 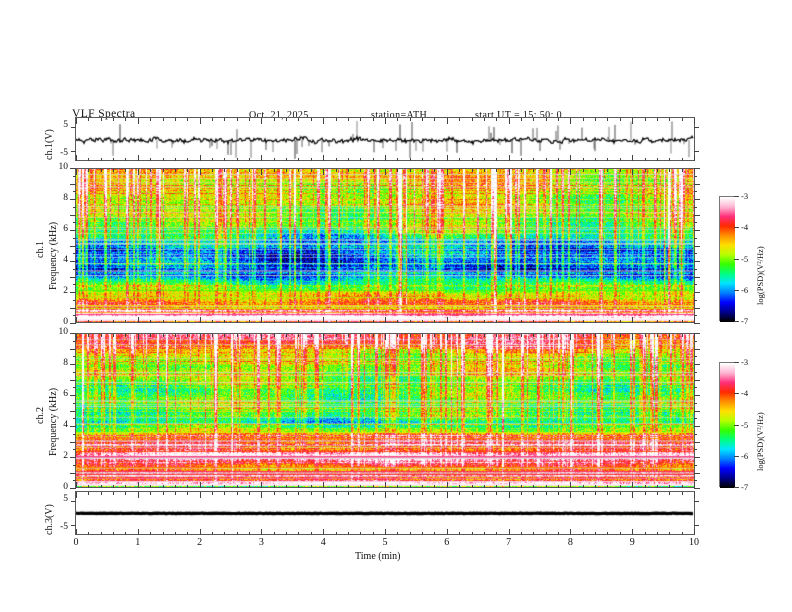 I want to click on header-station: station=ATH, so click(x=399, y=115).